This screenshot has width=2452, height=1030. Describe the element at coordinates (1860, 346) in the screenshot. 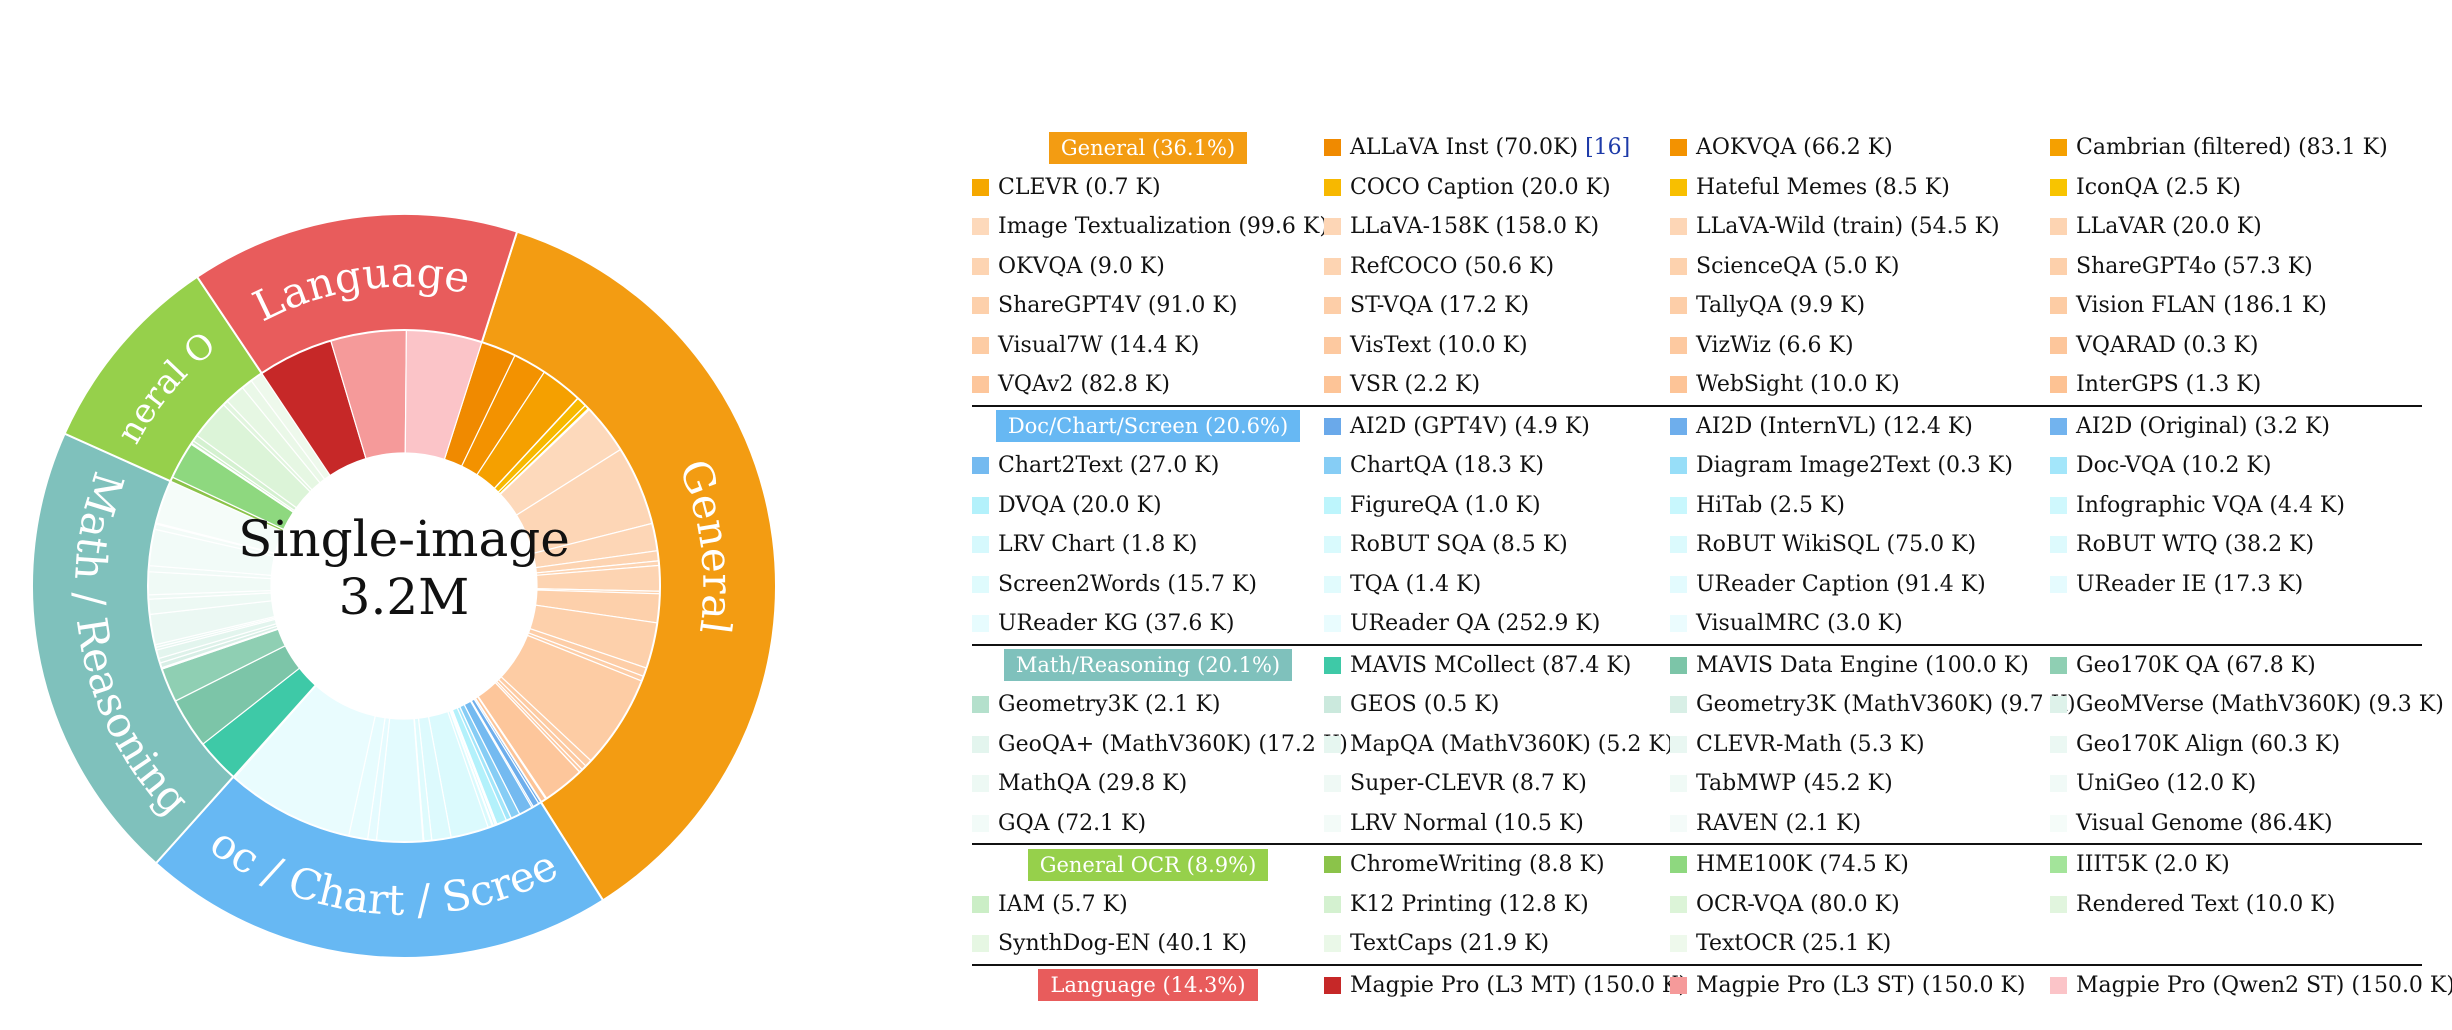

I see `legend-item: VizWiz (6.6 K)` at that location.